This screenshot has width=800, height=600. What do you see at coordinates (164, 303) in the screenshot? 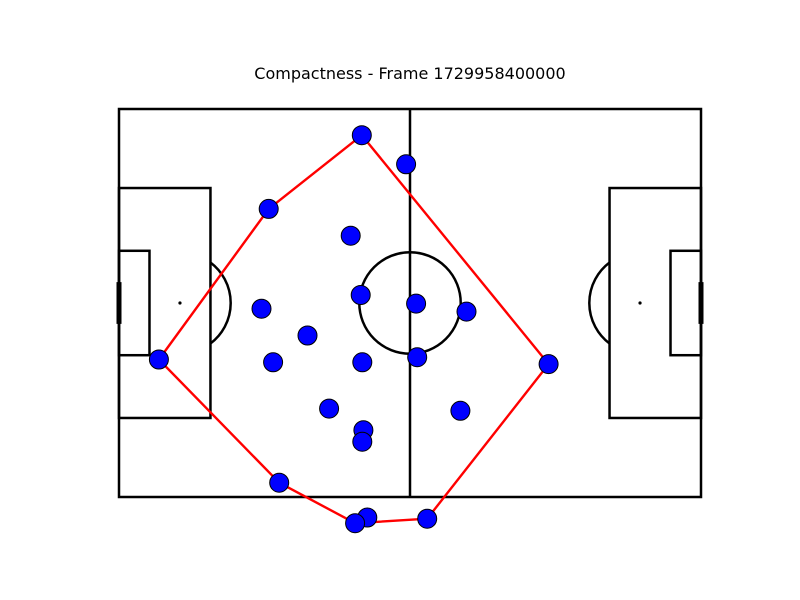
I see `left-penalty-area` at bounding box center [164, 303].